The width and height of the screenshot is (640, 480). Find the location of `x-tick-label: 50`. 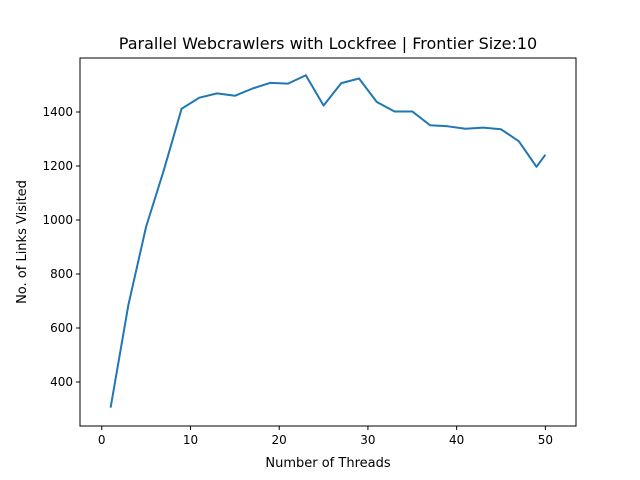

x-tick-label: 50 is located at coordinates (545, 440).